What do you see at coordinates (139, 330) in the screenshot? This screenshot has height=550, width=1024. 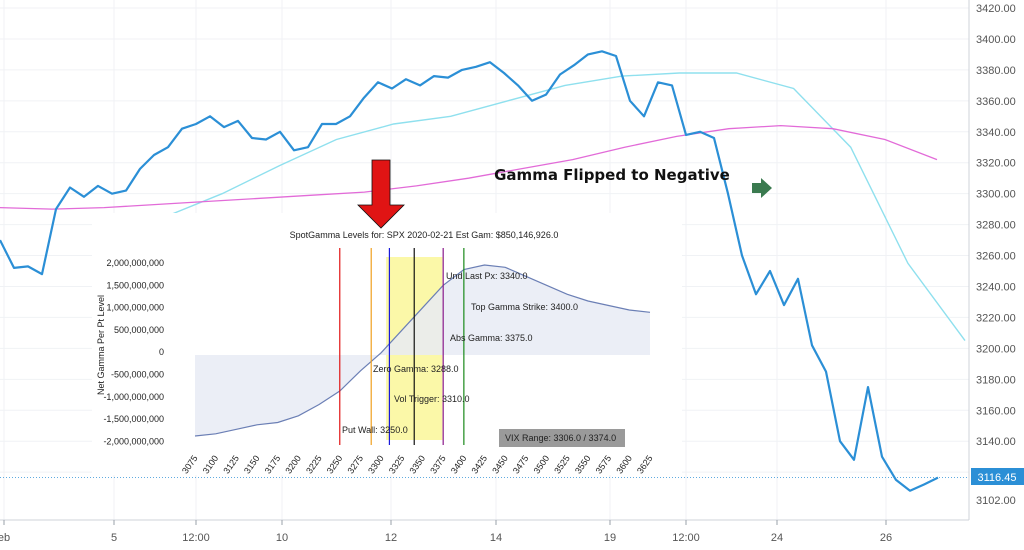 I see `gamma-y-tick-label: 500,000,000` at bounding box center [139, 330].